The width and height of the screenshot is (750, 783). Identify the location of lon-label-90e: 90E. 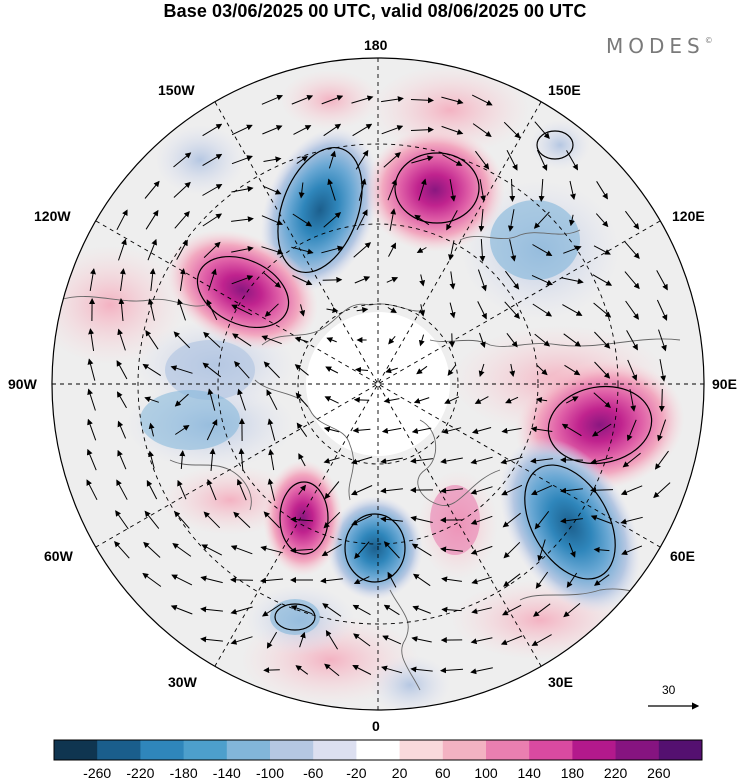
(724, 384).